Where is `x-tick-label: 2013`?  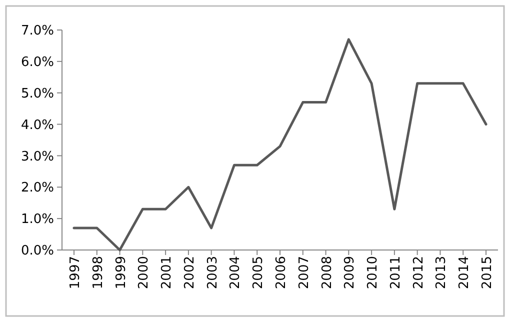 x-tick-label: 2013 is located at coordinates (442, 273).